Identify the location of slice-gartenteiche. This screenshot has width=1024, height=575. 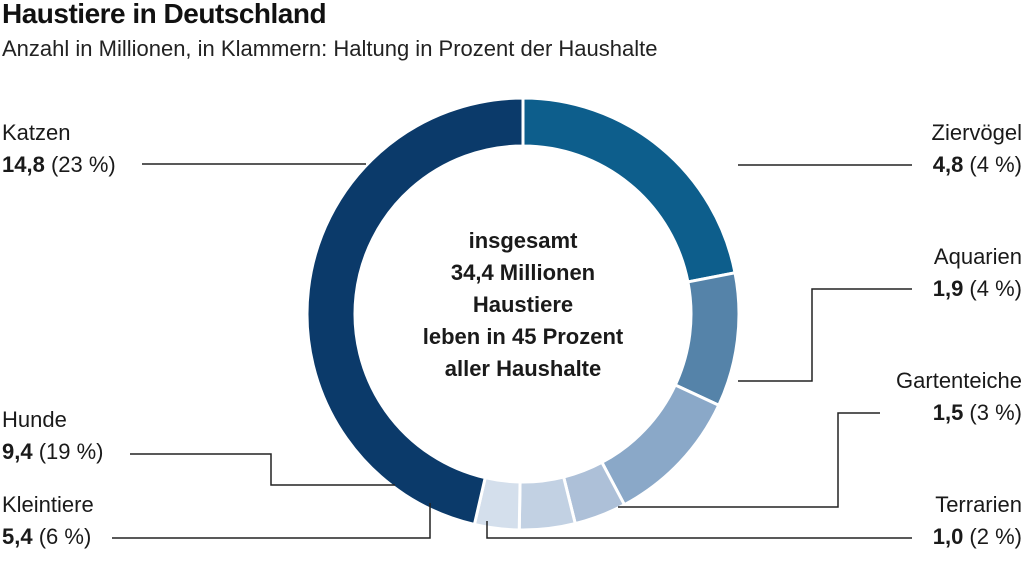
(660, 445).